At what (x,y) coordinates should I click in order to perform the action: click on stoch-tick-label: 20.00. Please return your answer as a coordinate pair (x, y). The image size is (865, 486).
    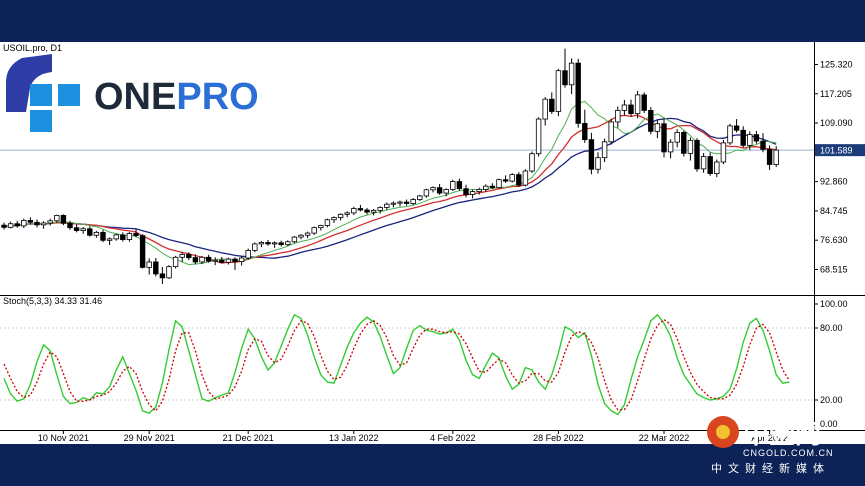
    Looking at the image, I should click on (831, 400).